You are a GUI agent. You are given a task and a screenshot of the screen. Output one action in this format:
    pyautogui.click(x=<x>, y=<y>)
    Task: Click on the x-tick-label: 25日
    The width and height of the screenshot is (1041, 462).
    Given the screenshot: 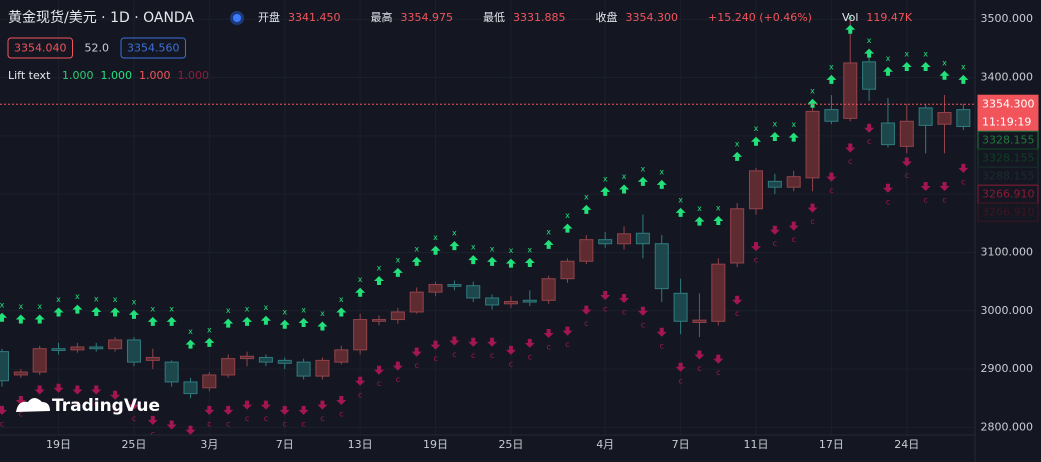 What is the action you would take?
    pyautogui.click(x=133, y=444)
    